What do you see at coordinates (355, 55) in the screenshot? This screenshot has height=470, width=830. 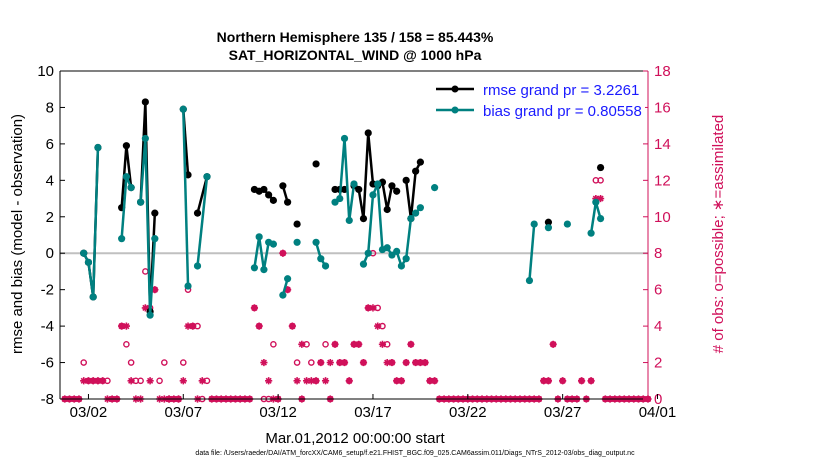 I see `chart-subtitle: SAT_HORIZONTAL_WIND @ 1000 hPa` at bounding box center [355, 55].